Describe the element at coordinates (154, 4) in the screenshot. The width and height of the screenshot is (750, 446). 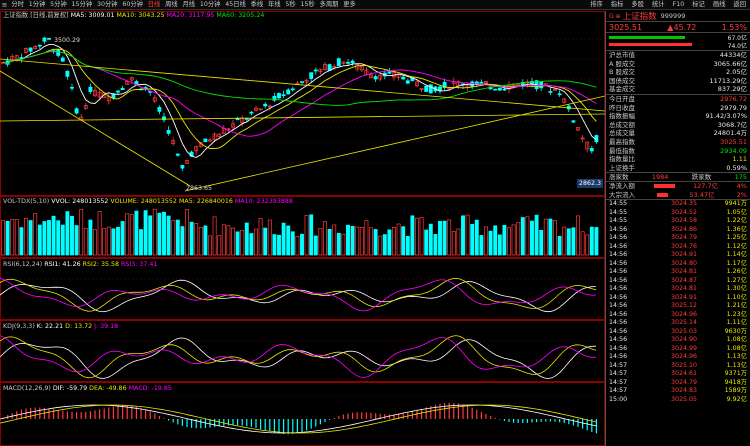
I see `period-tab-6: 日线` at that location.